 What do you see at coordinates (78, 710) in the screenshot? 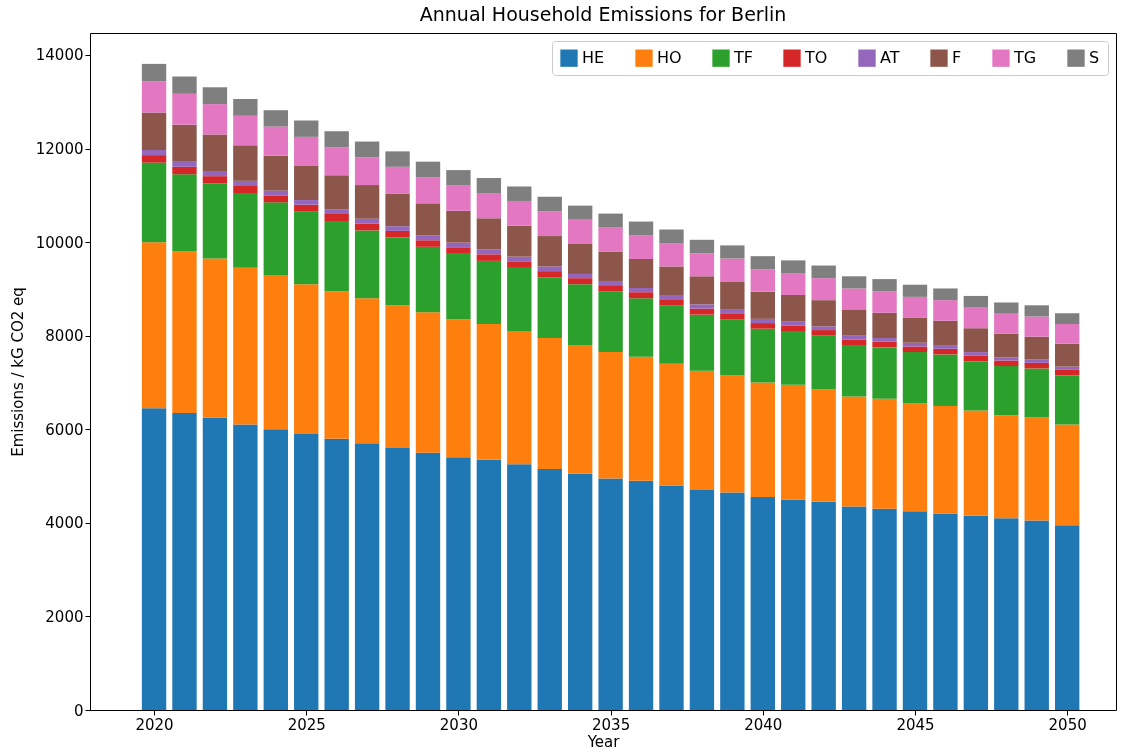
I see `y-tick-label: 0` at bounding box center [78, 710].